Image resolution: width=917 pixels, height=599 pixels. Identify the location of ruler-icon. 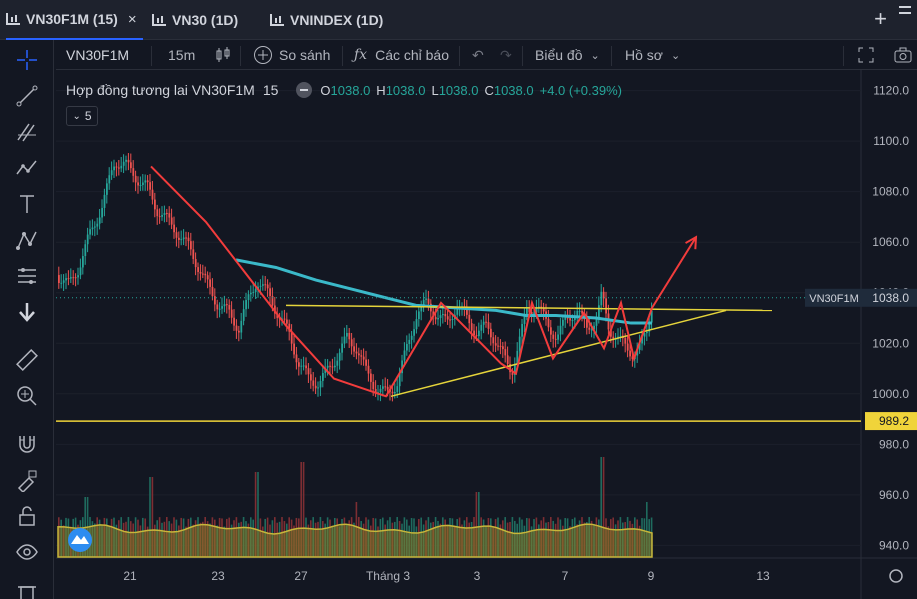
(27, 360).